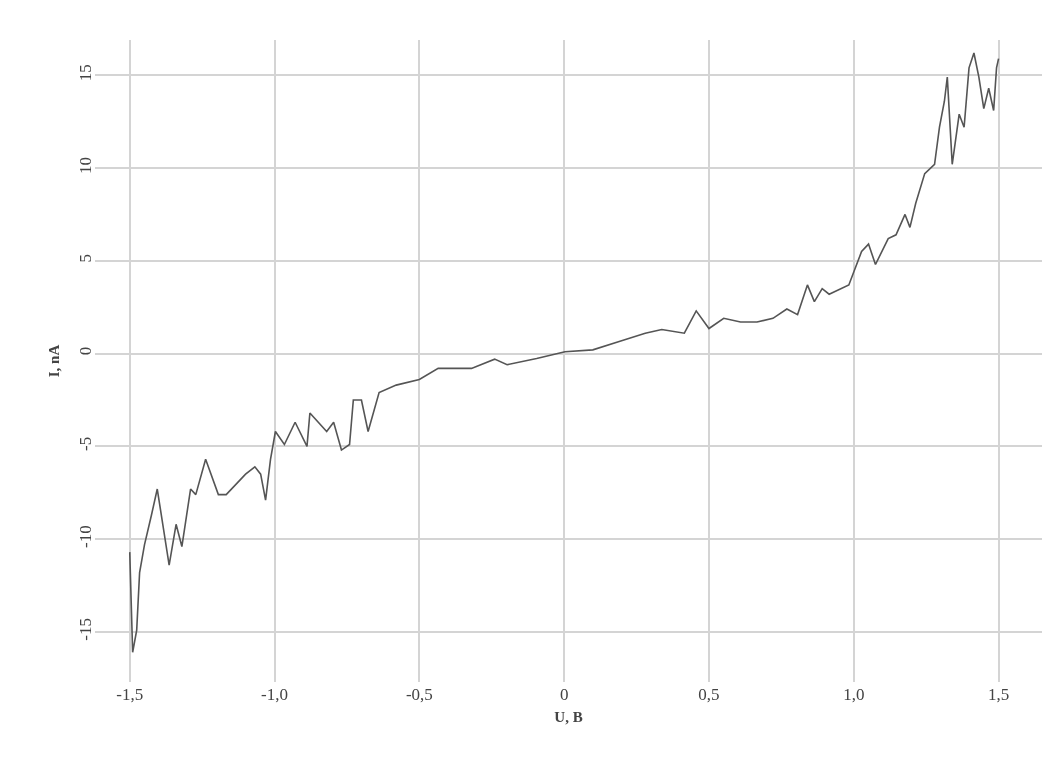  Describe the element at coordinates (85, 165) in the screenshot. I see `y-tick-label: 10` at that location.